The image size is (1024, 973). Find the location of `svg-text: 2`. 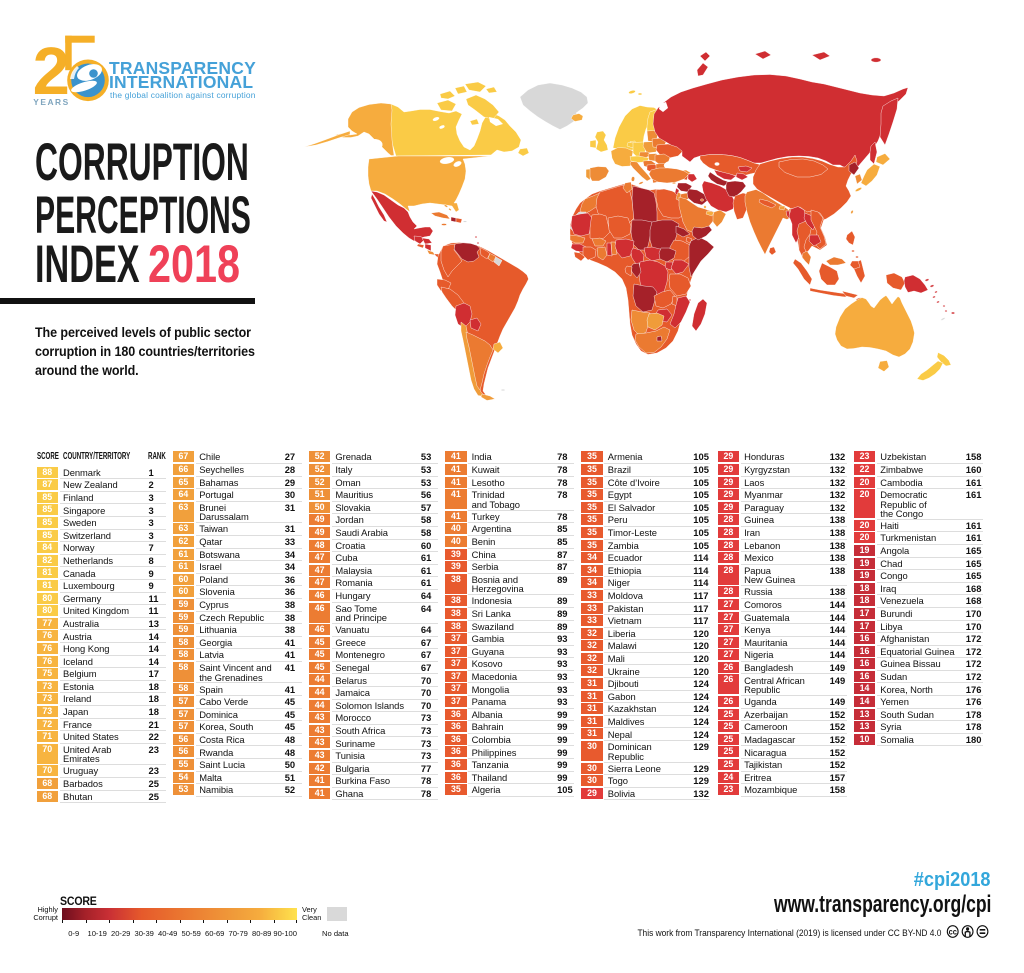

svg-text: 2 is located at coordinates (51, 71).